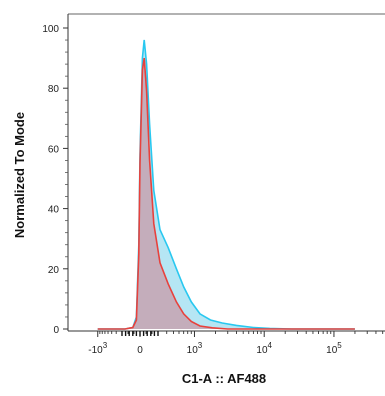 This screenshot has height=396, width=385. Describe the element at coordinates (54, 270) in the screenshot. I see `y-tick-label: 20` at that location.